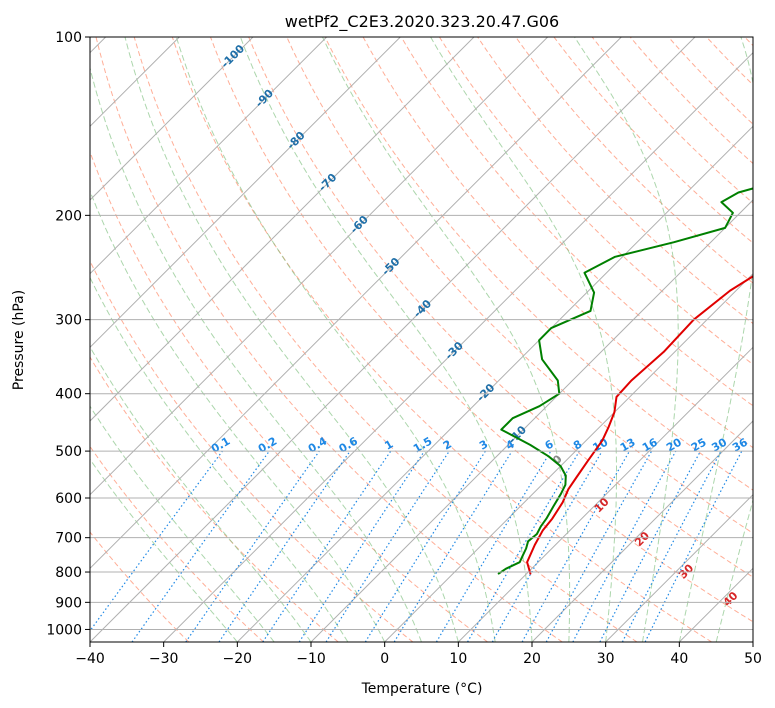 The height and width of the screenshot is (708, 775). Describe the element at coordinates (68, 452) in the screenshot. I see `y-tick-label: 500` at that location.